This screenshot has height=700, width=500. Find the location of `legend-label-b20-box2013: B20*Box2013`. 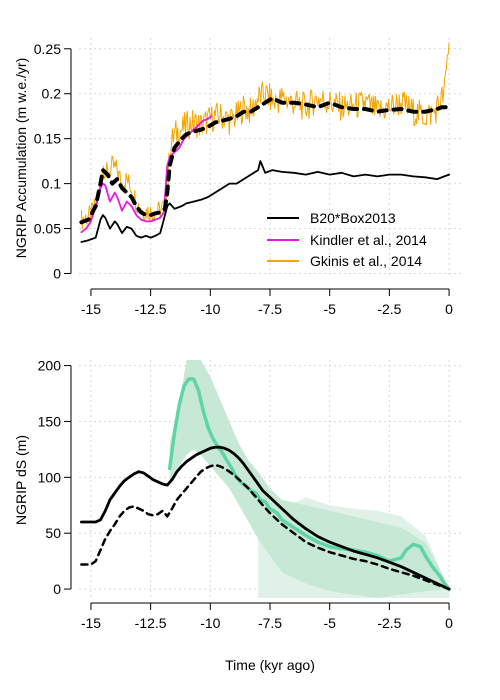

legend-label-b20-box2013: B20*Box2013 is located at coordinates (353, 218).